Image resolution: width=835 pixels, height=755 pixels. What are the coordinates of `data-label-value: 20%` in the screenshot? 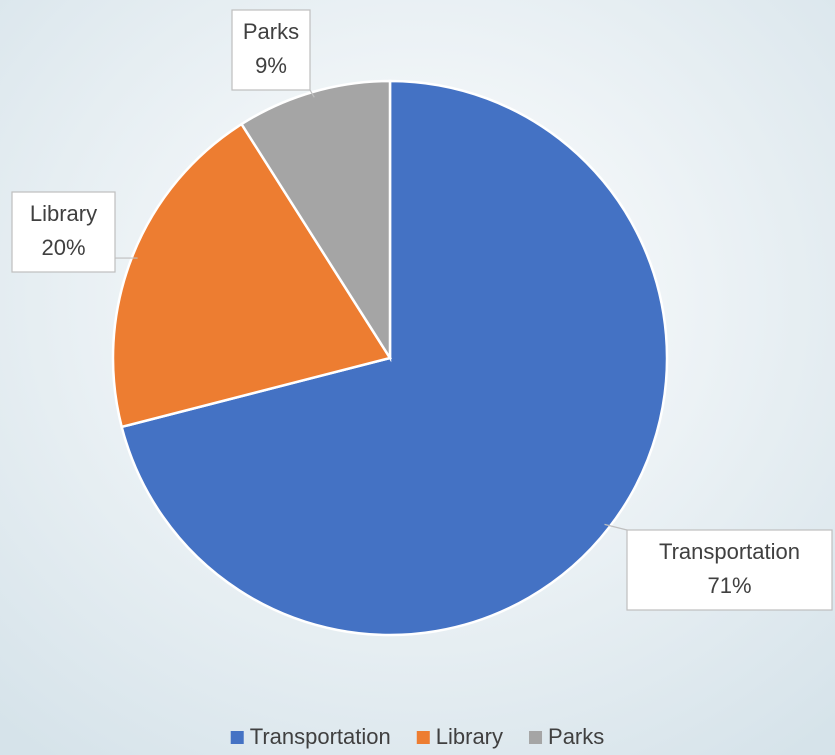 It's located at (63, 247).